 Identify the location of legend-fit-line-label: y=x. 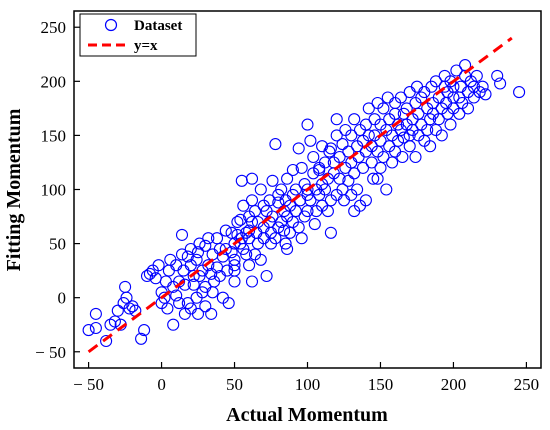
(146, 46).